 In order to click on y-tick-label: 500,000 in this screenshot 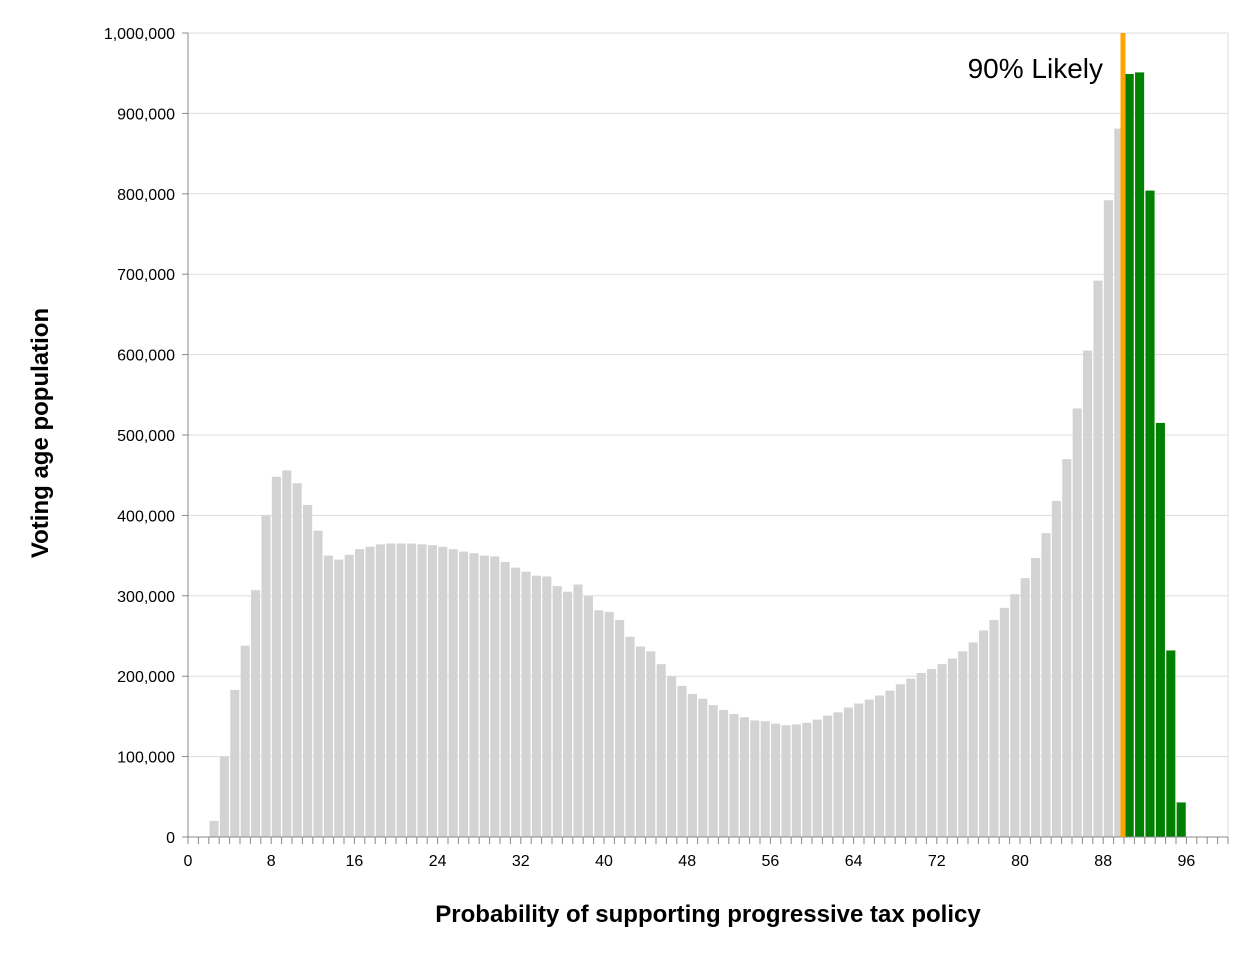, I will do `click(146, 436)`.